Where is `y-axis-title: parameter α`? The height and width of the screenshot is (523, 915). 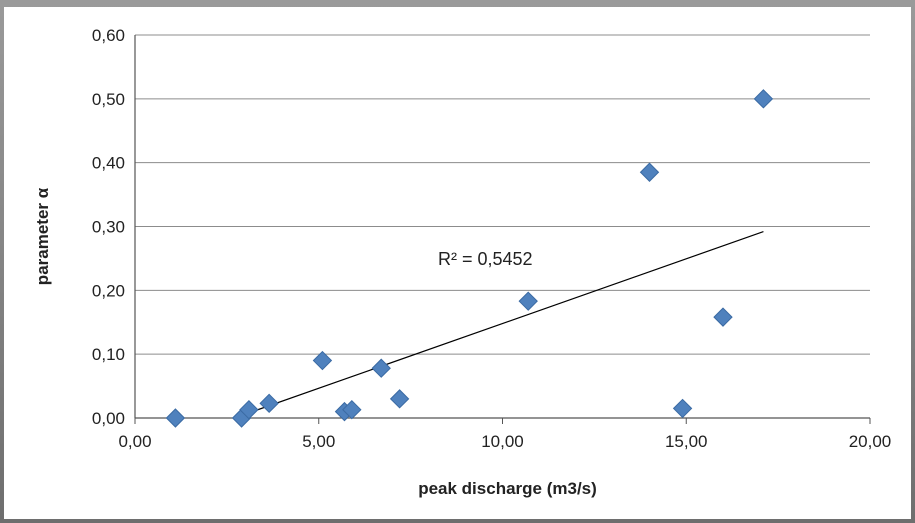 y-axis-title: parameter α is located at coordinates (42, 236).